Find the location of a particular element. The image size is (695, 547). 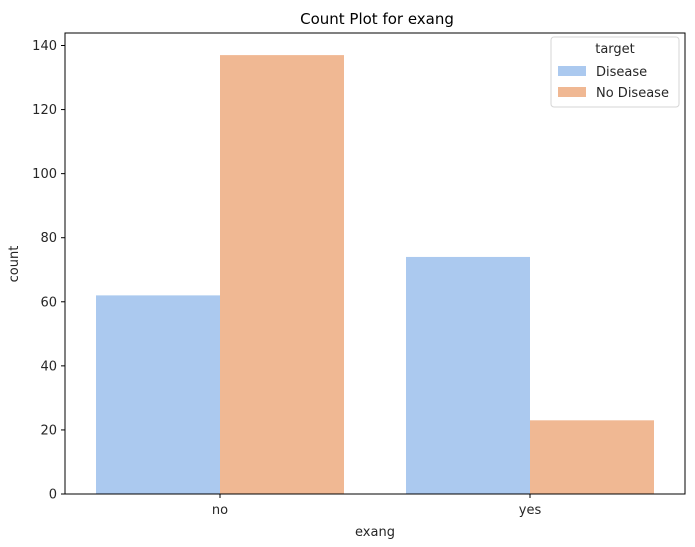

y-tick-label: 20 is located at coordinates (48, 430).